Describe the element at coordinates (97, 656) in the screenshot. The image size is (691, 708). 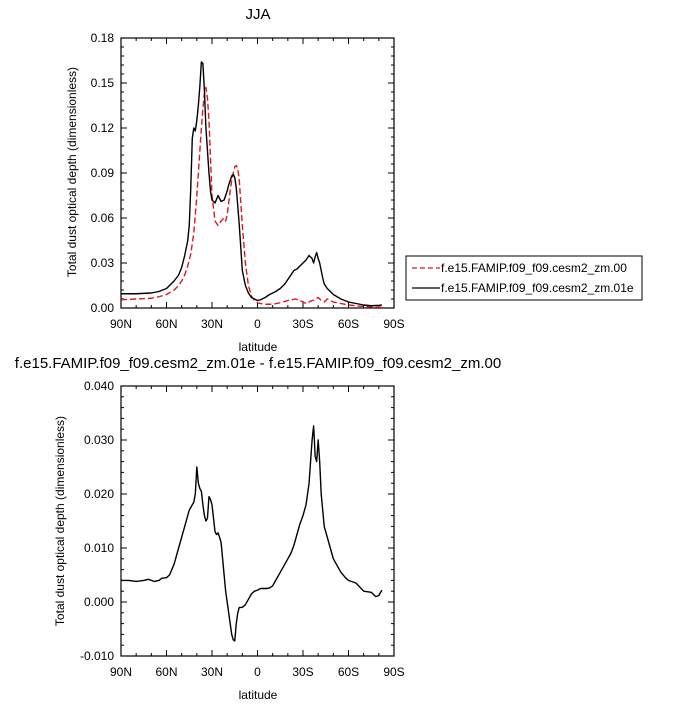
I see `bottom-y-tick-label: -0.010` at that location.